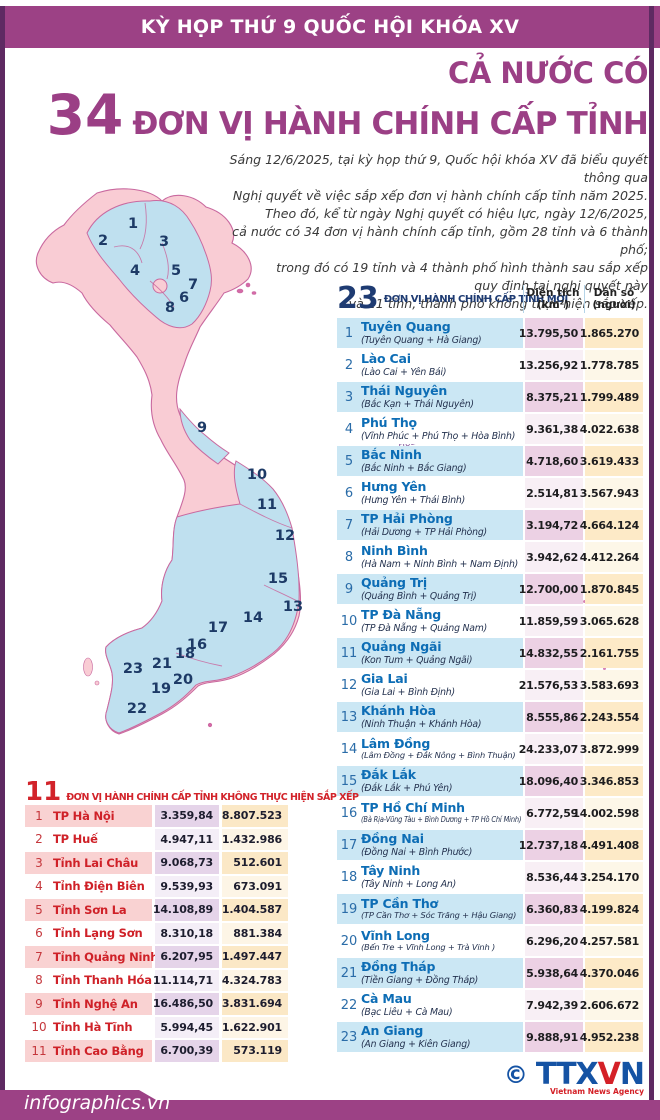 The height and width of the screenshot is (1120, 660). I want to click on area-value: 8.375,21, so click(554, 397).